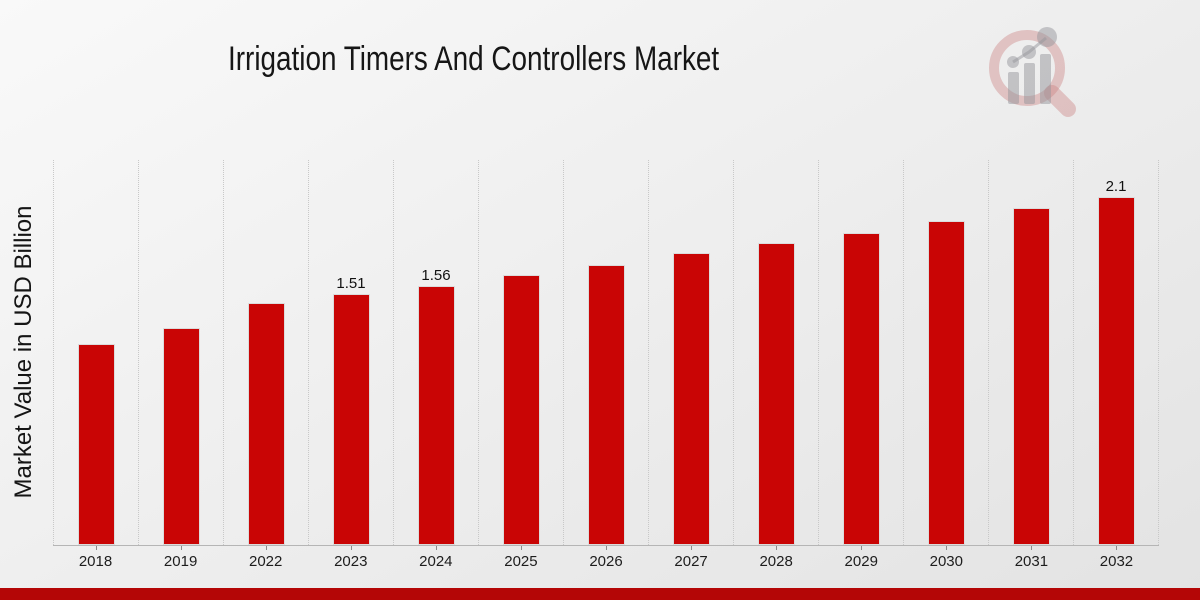  Describe the element at coordinates (1116, 370) in the screenshot. I see `bar-2032` at that location.